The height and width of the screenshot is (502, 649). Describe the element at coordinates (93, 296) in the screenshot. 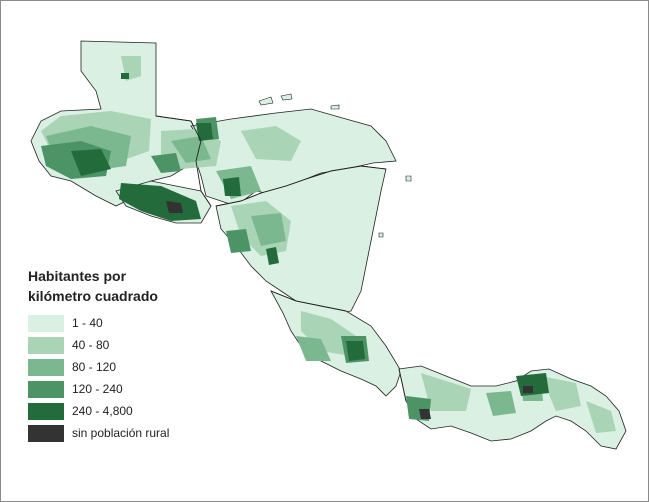

I see `legend-title-line2: kilómetro cuadrado` at that location.